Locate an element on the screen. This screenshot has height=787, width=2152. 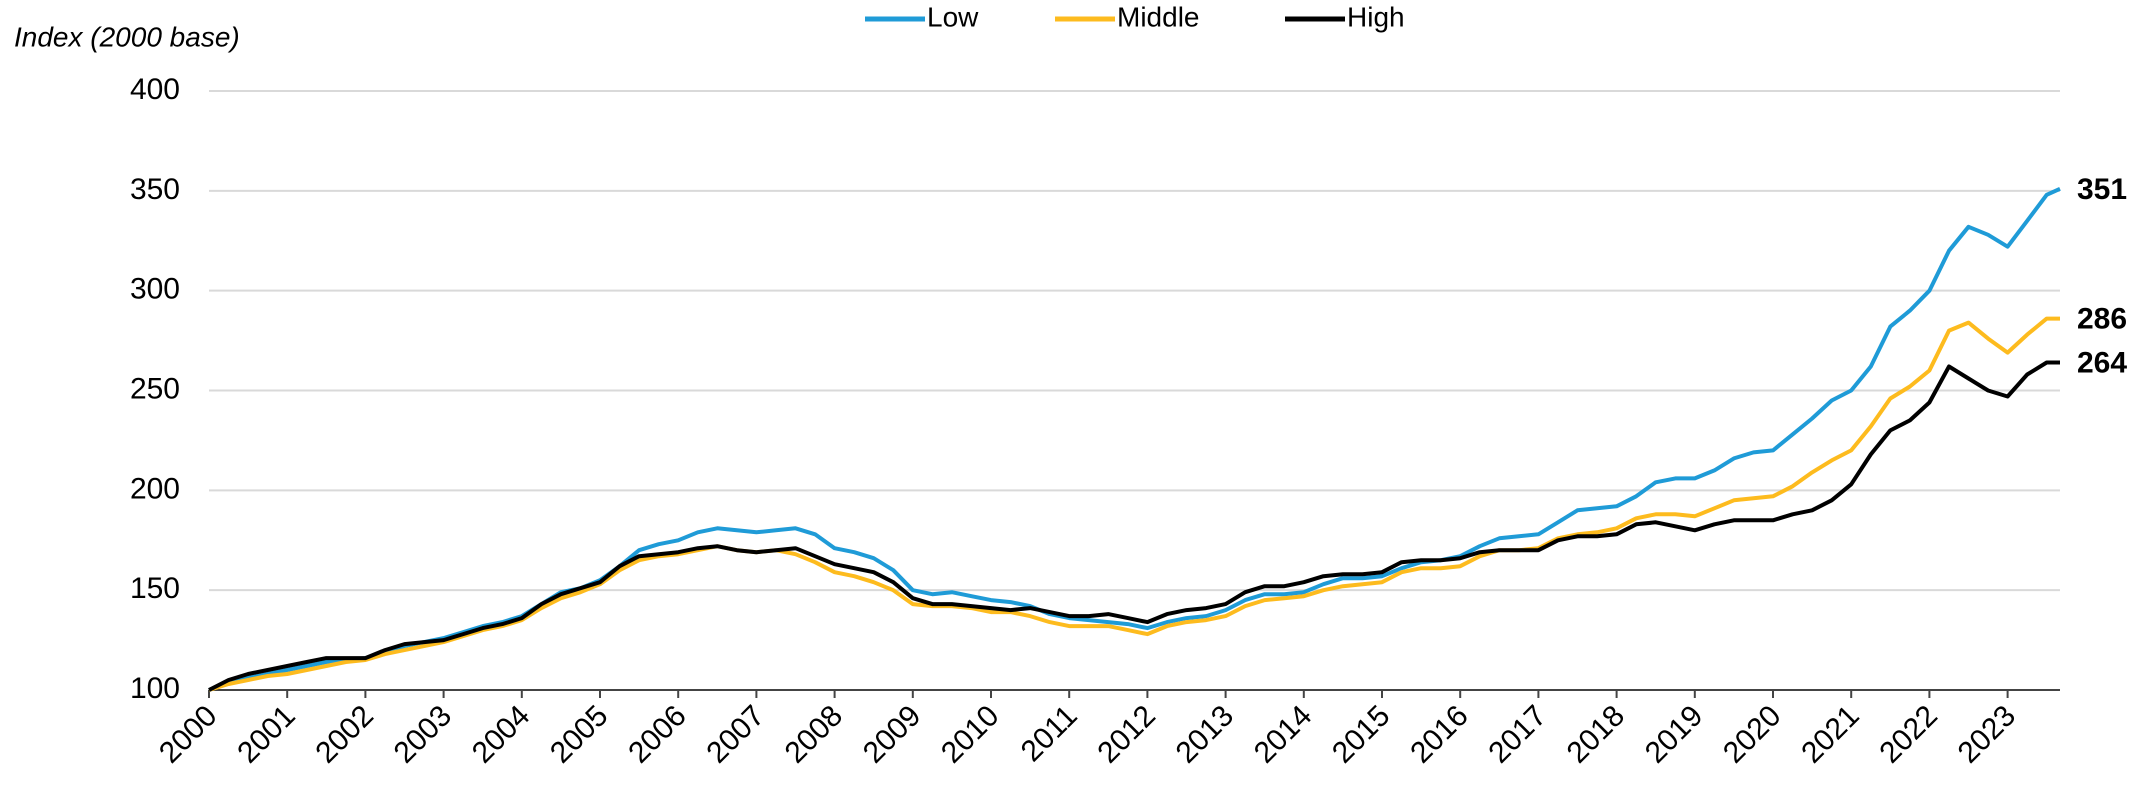
x-tick-label: 2021 is located at coordinates (1830, 734).